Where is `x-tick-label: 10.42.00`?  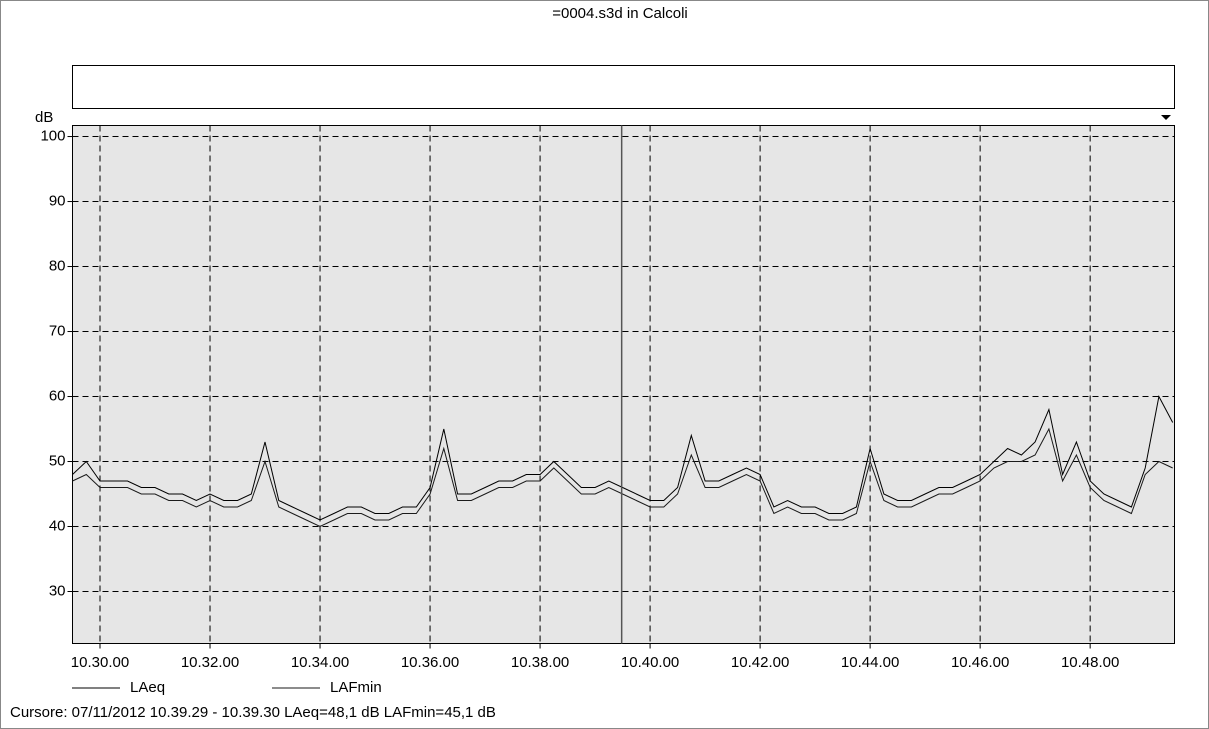 x-tick-label: 10.42.00 is located at coordinates (760, 662).